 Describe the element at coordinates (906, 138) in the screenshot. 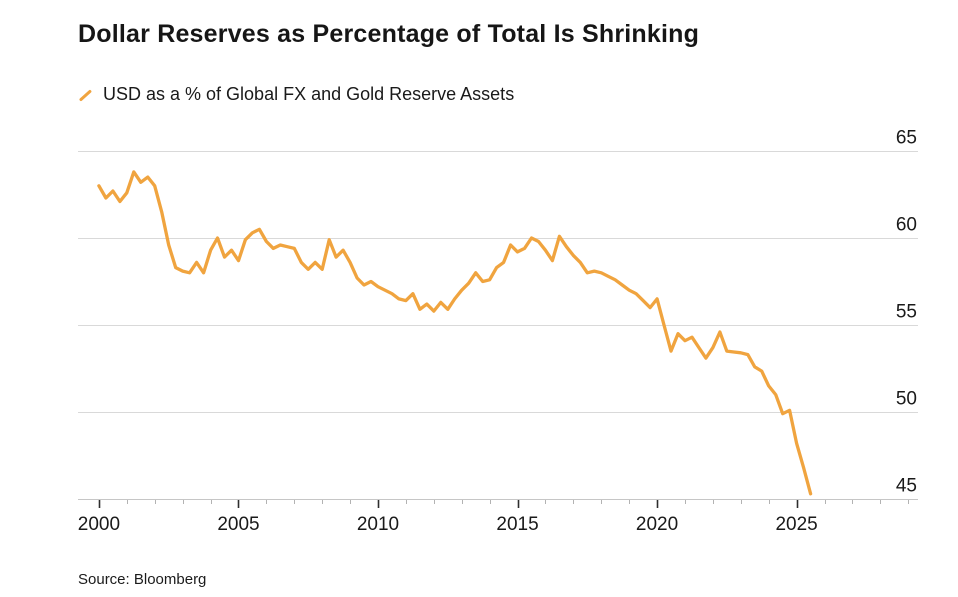

I see `y-axis-label: 65` at that location.